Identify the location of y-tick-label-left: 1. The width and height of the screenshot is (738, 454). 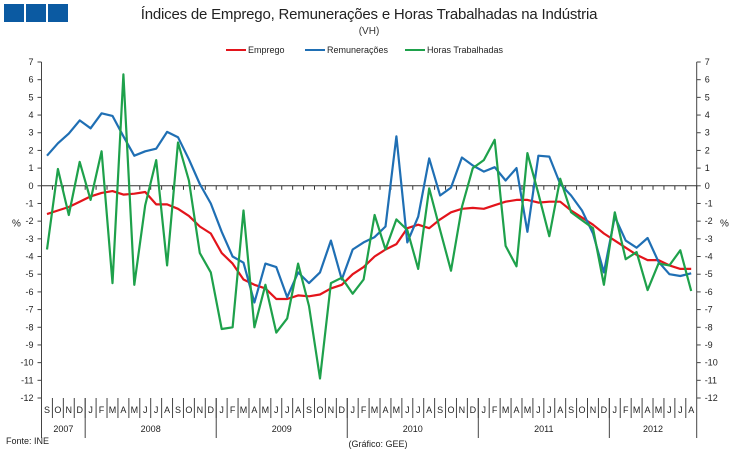
(30, 168).